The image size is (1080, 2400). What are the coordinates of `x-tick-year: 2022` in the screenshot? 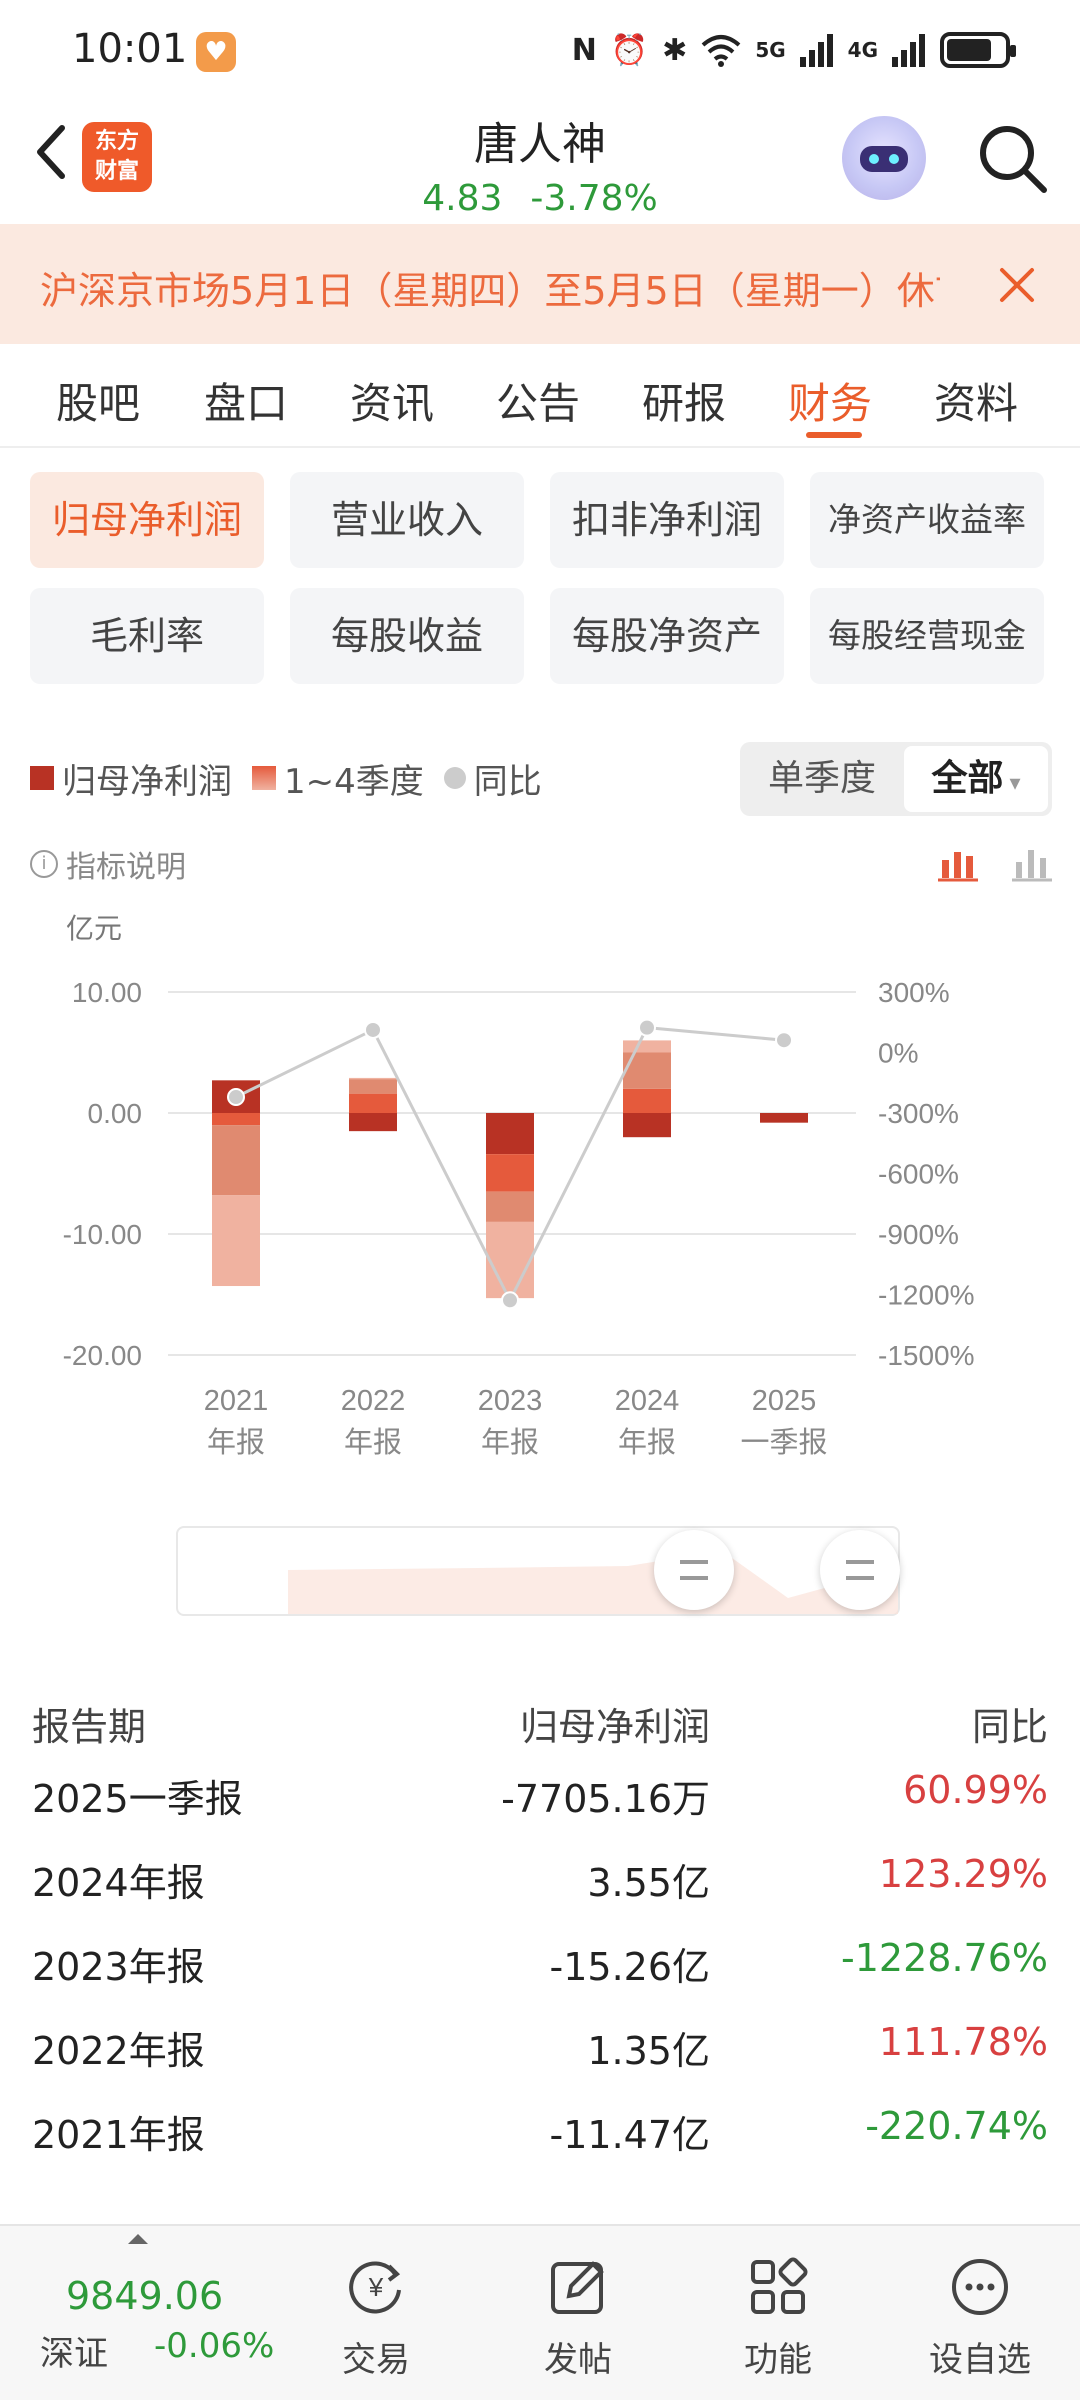 It's located at (373, 1401).